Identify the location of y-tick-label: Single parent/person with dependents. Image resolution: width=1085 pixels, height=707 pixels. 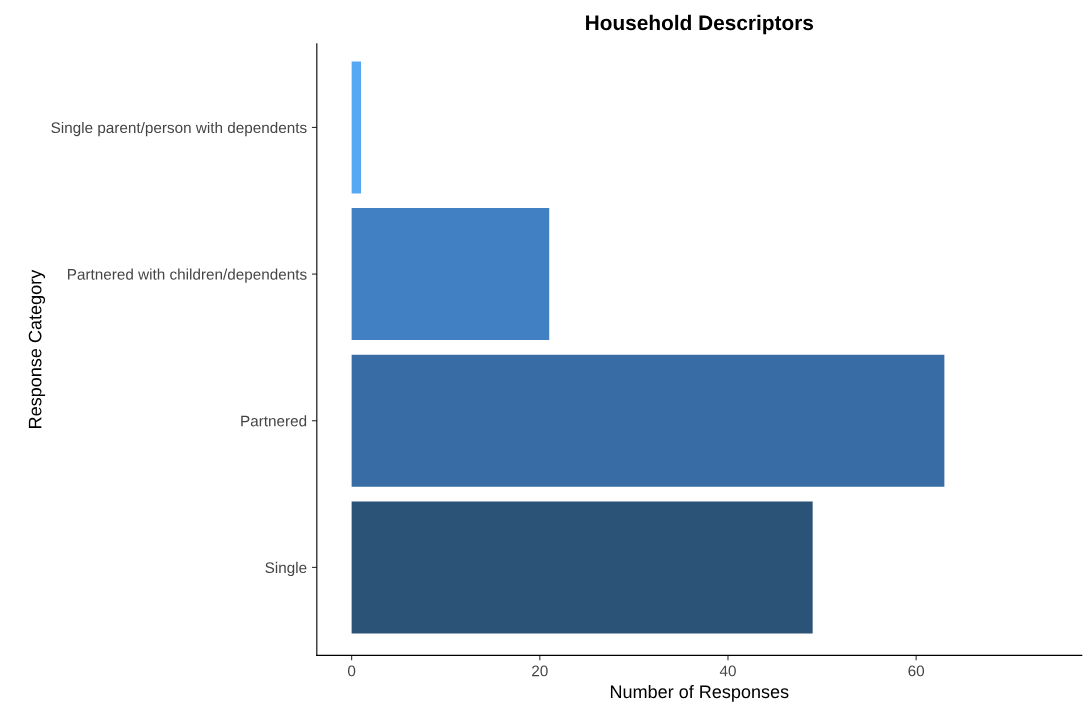
(179, 129).